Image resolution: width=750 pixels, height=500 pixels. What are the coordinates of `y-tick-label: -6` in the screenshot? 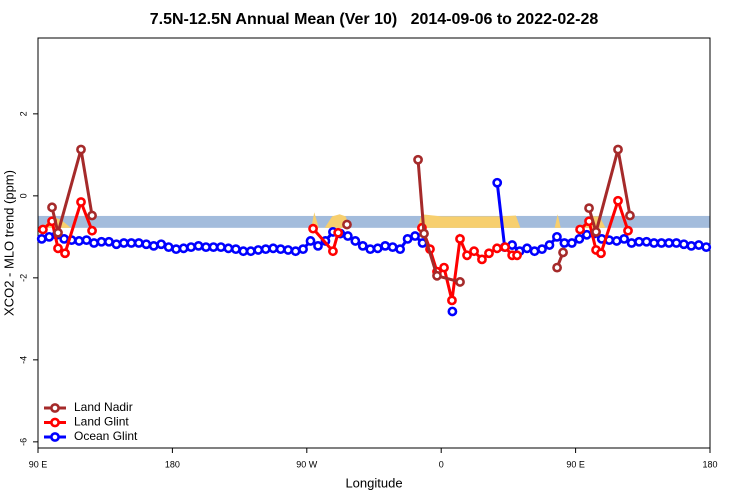 It's located at (23, 442).